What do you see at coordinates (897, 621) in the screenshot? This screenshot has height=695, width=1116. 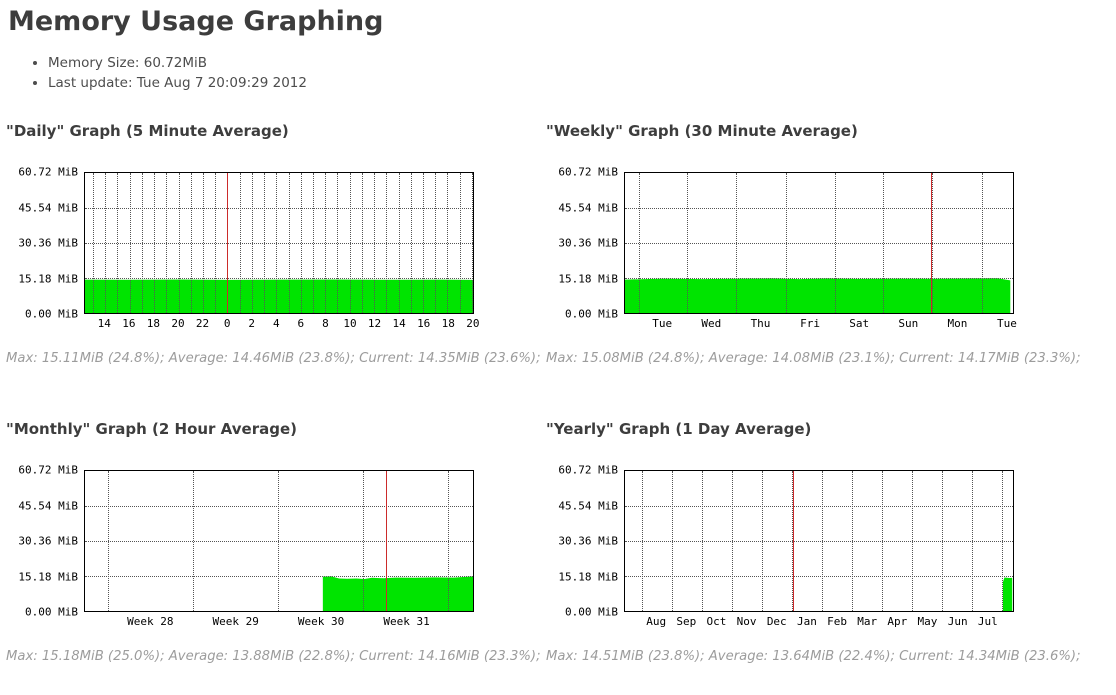 I see `x-axis-label: Apr` at bounding box center [897, 621].